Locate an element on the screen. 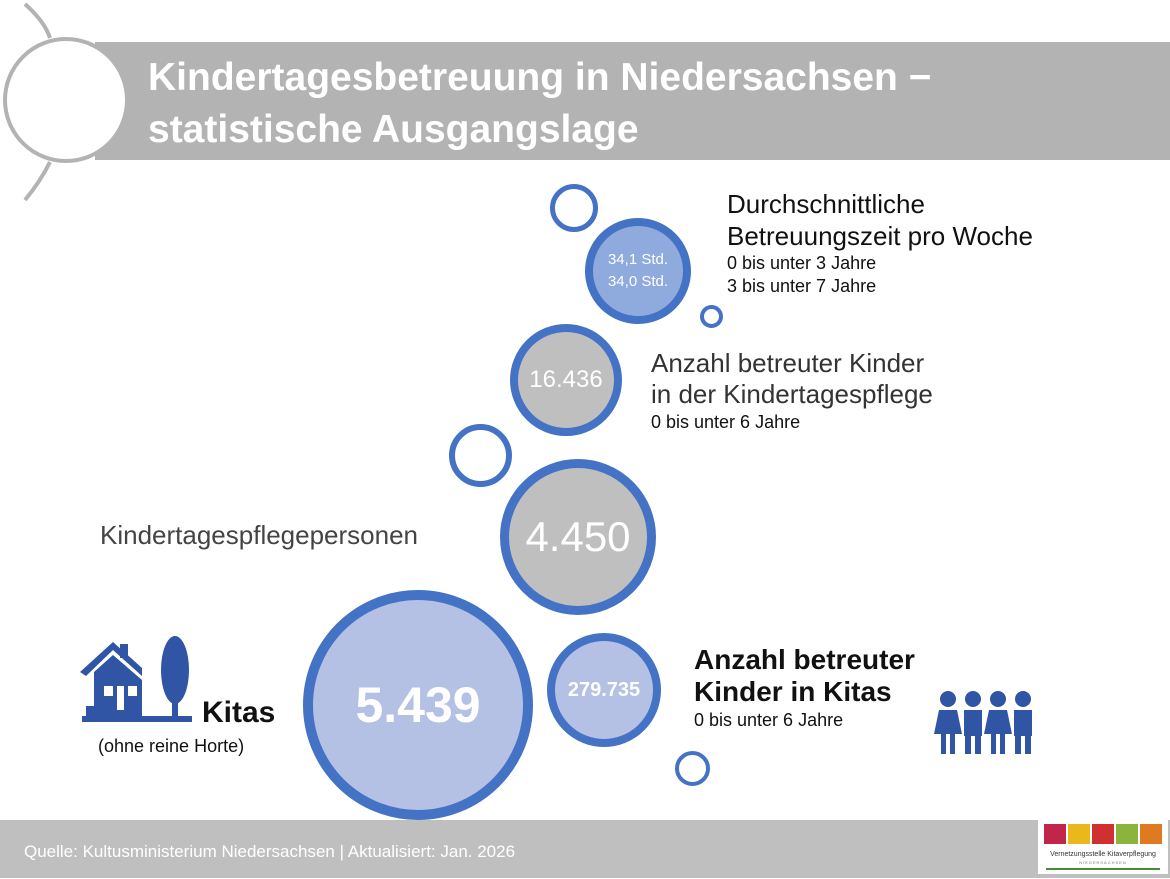 This screenshot has height=879, width=1170. label-line: Betreuungszeit pro Woche is located at coordinates (880, 236).